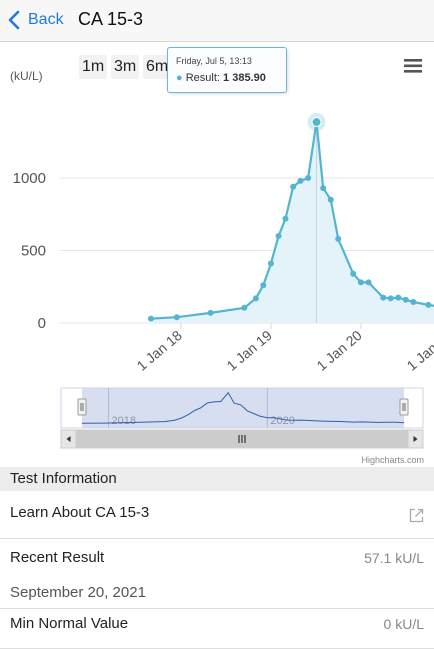  Describe the element at coordinates (217, 515) in the screenshot. I see `learn-about-row: Learn About CA 15-3` at that location.